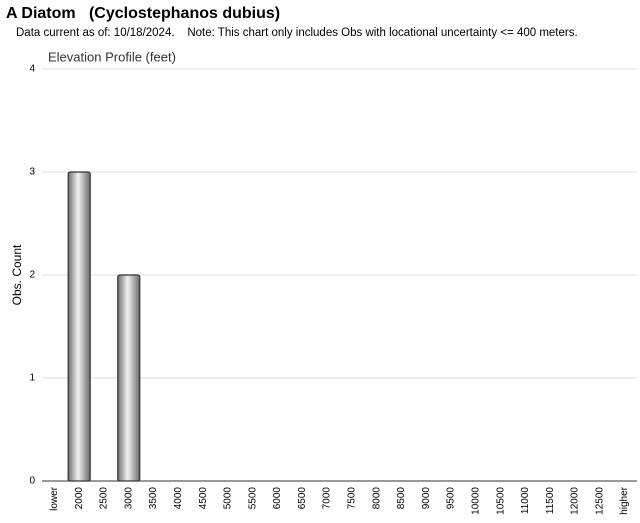 The width and height of the screenshot is (640, 523). What do you see at coordinates (277, 498) in the screenshot?
I see `x-tick-label: 6000` at bounding box center [277, 498].